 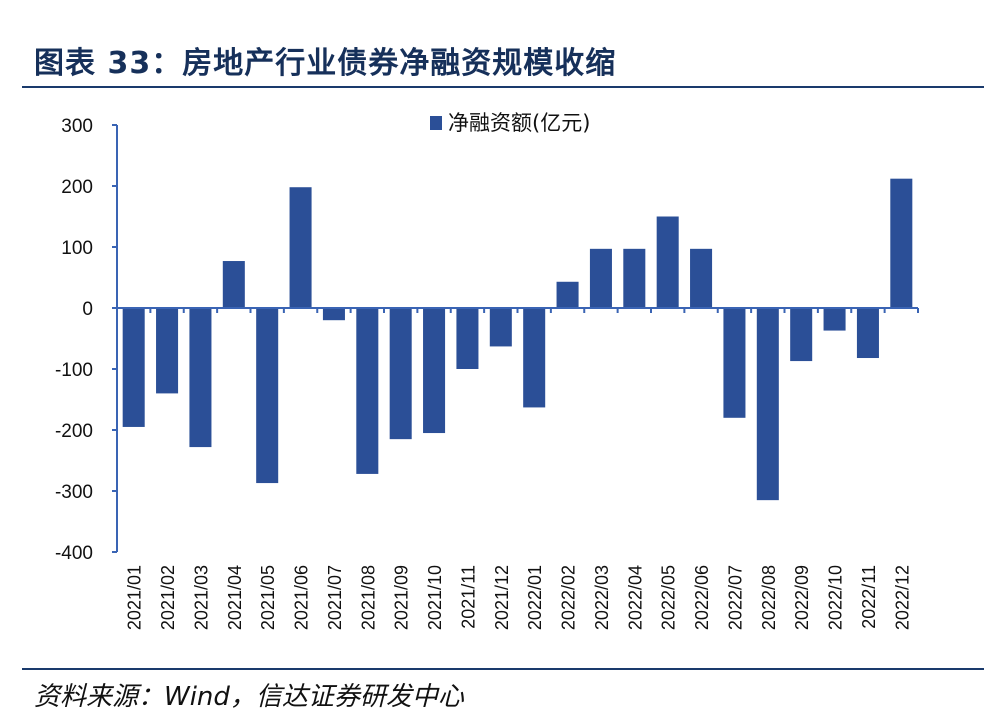 I want to click on bar-2021/05, so click(x=267, y=396).